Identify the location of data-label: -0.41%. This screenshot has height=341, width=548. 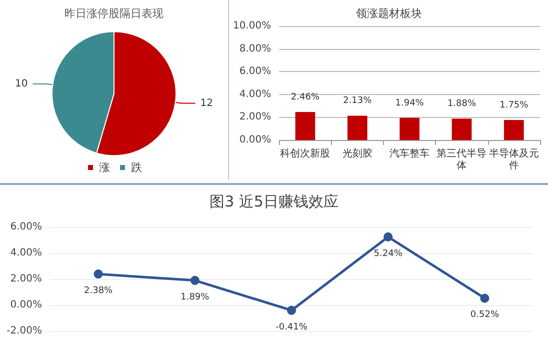
(292, 327).